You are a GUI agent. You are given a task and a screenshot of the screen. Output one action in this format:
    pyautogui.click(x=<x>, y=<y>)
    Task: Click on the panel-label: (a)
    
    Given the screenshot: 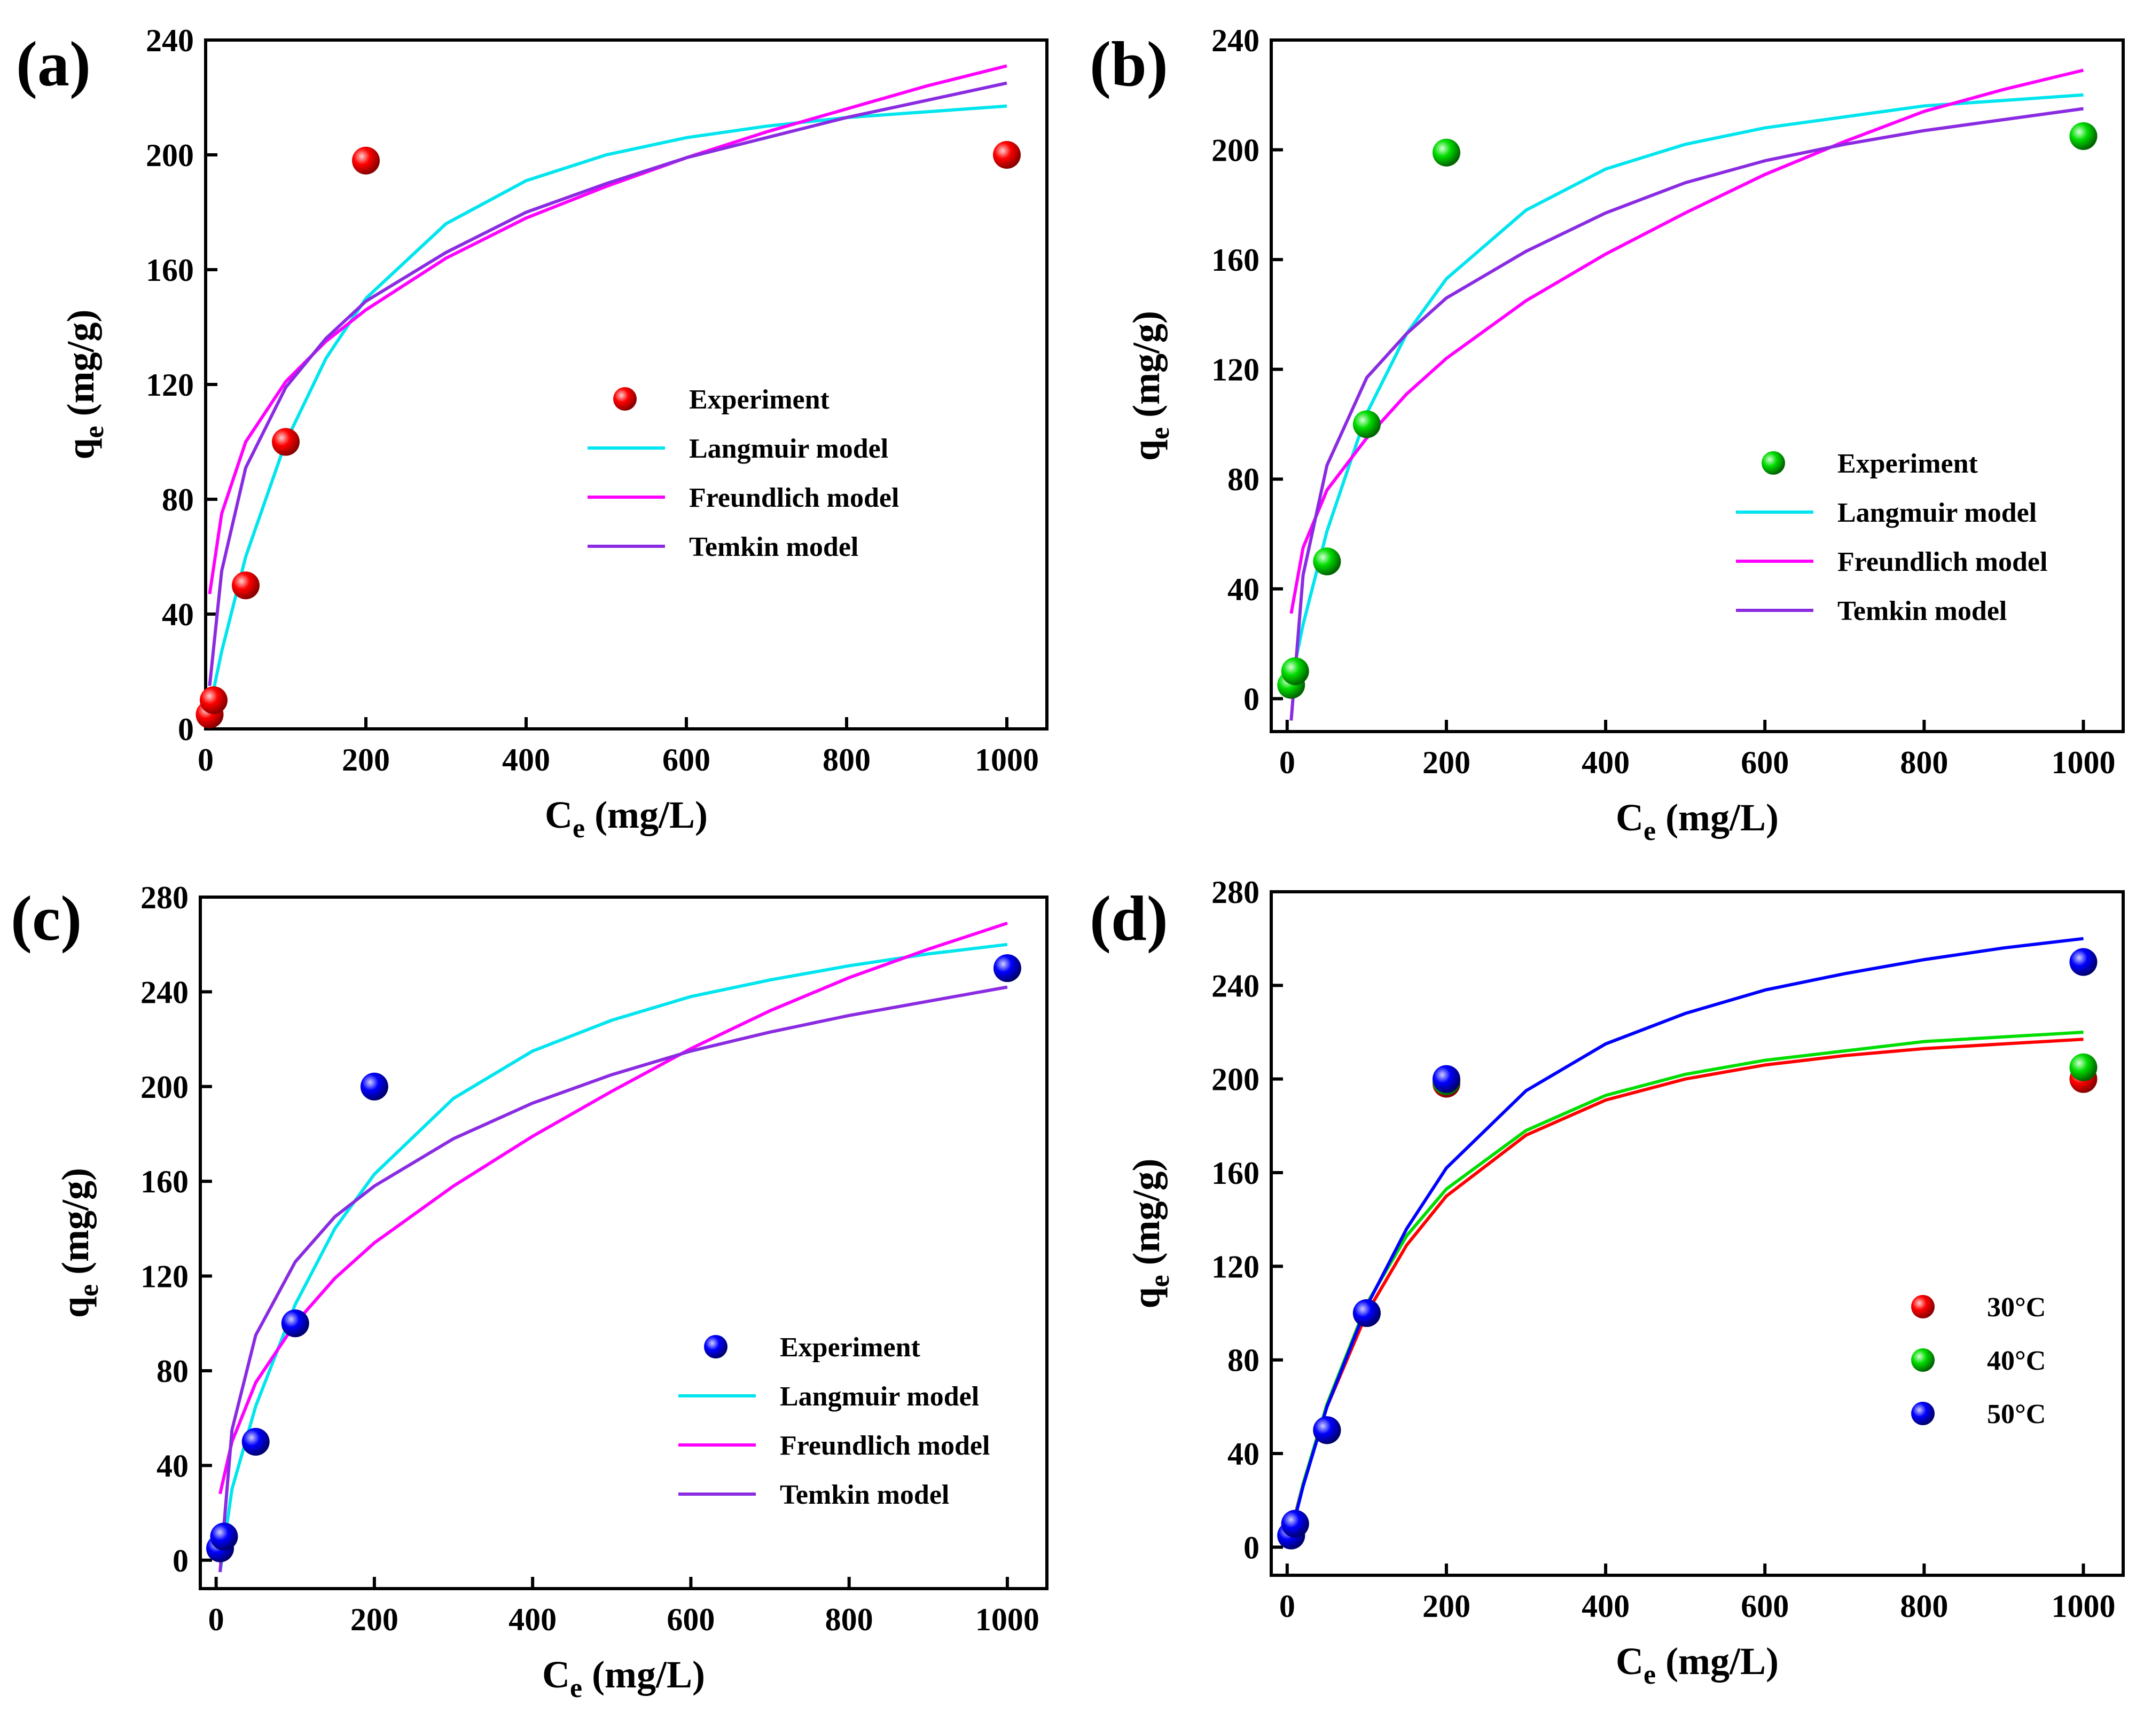 What is the action you would take?
    pyautogui.click(x=53, y=63)
    